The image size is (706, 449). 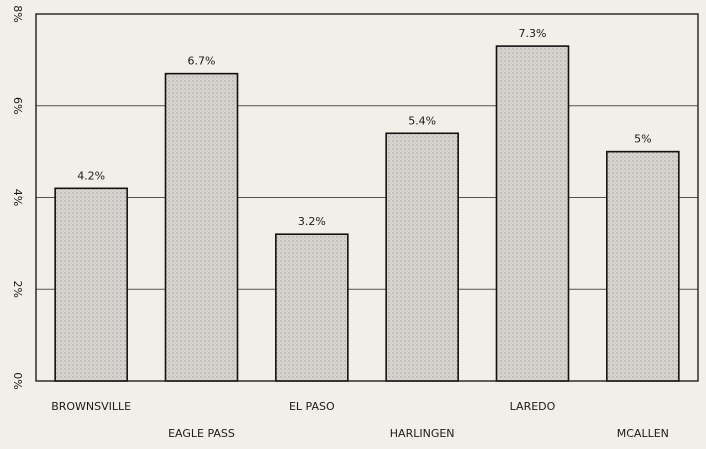 What do you see at coordinates (532, 213) in the screenshot?
I see `bar-laredo` at bounding box center [532, 213].